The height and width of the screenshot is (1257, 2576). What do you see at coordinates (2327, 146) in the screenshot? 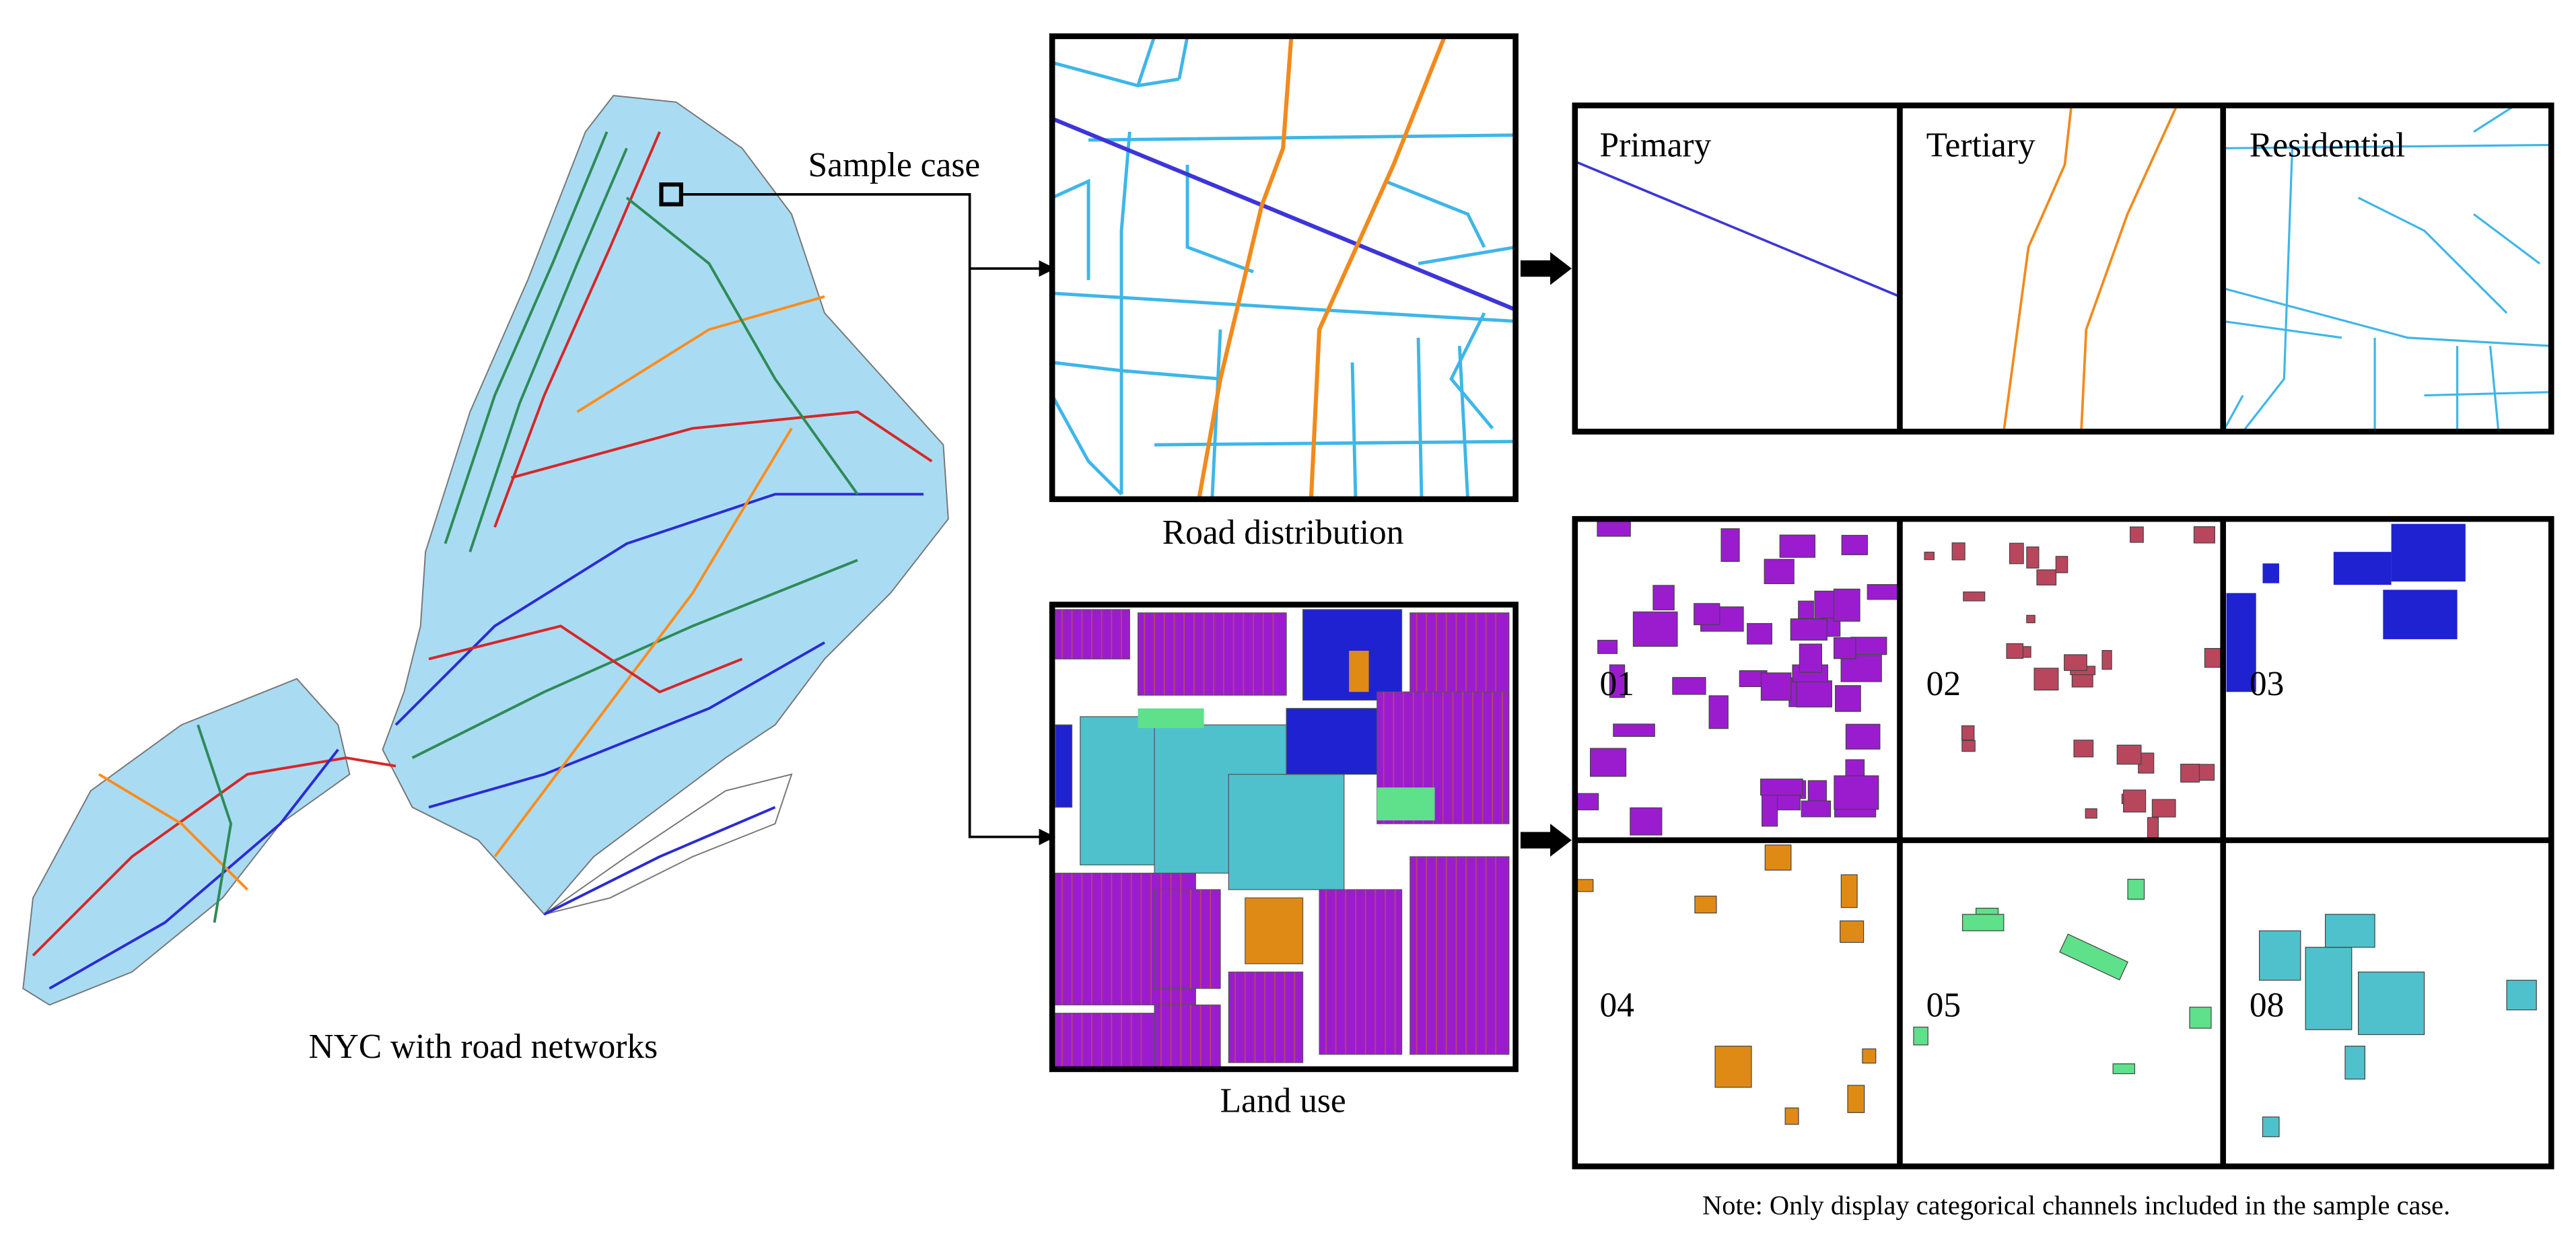
I see `channel-label: Residential` at bounding box center [2327, 146].